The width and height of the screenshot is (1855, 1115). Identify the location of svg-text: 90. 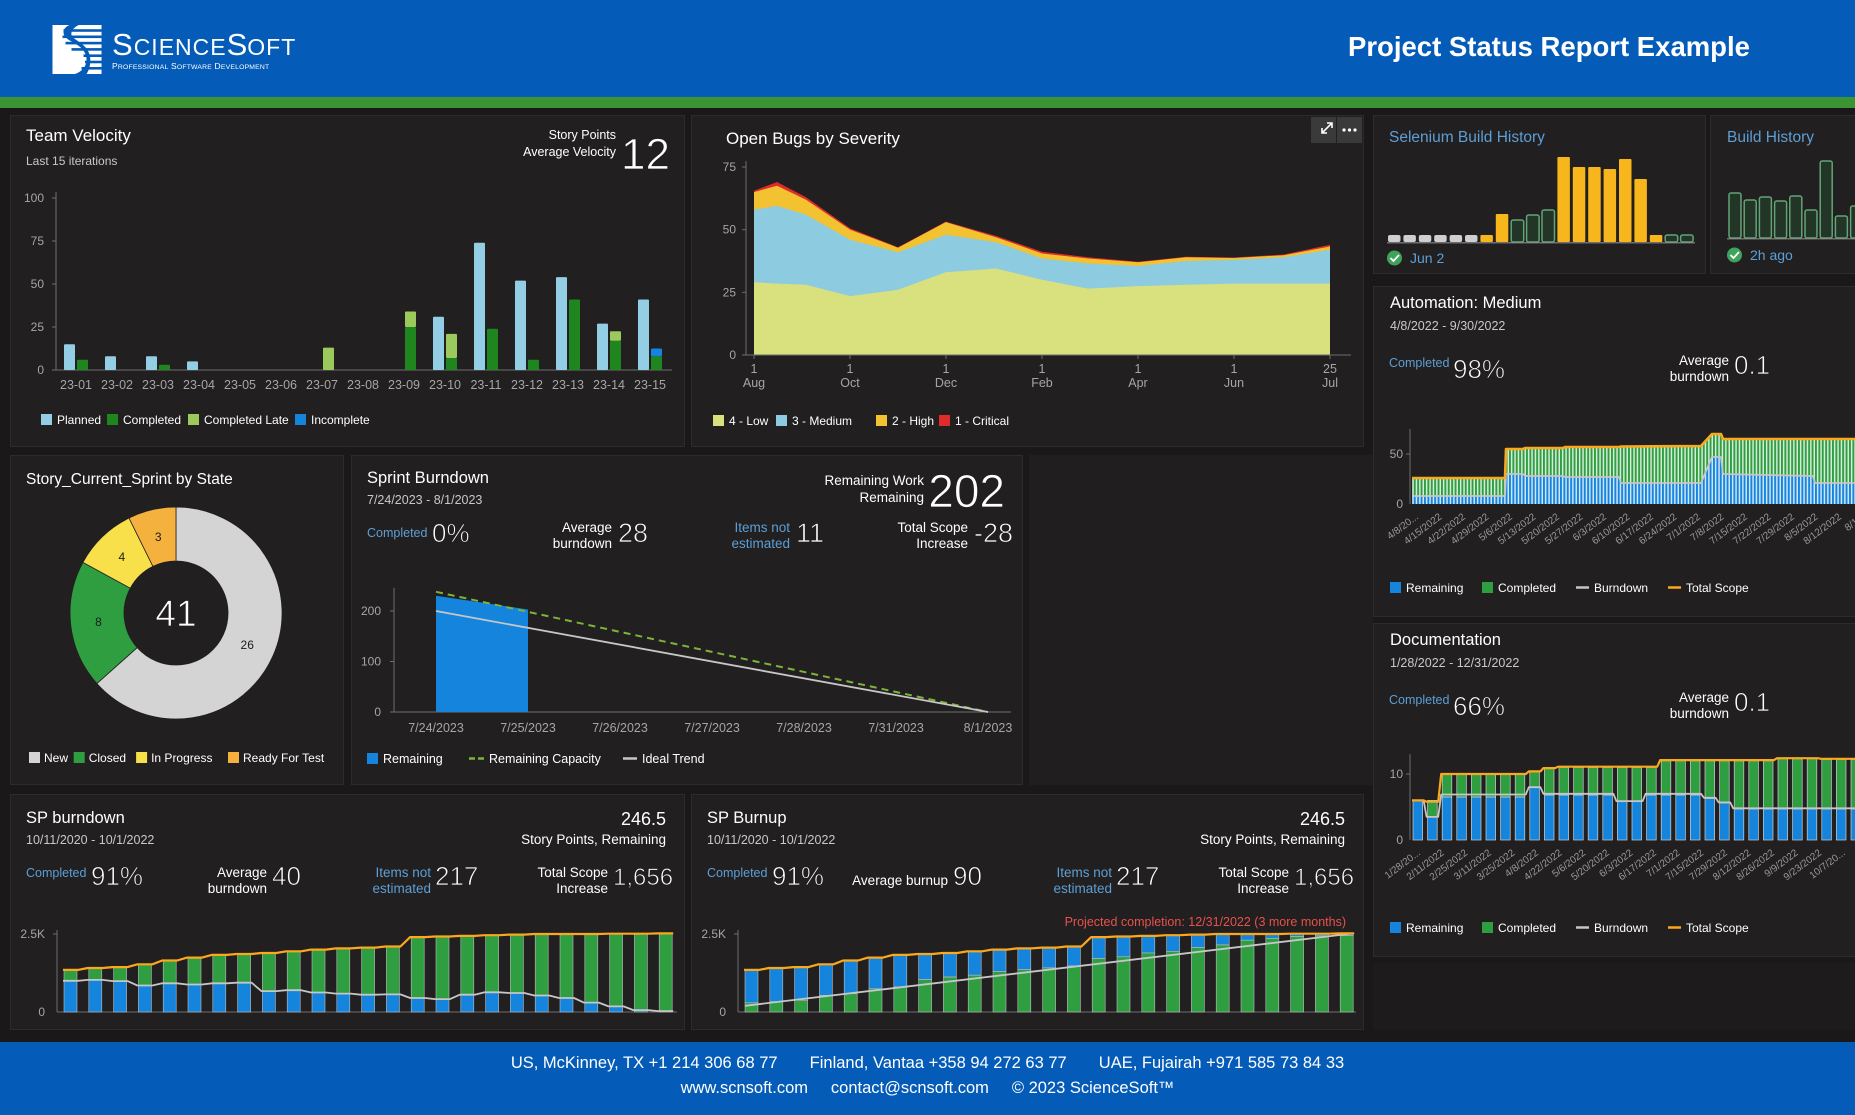
(967, 876).